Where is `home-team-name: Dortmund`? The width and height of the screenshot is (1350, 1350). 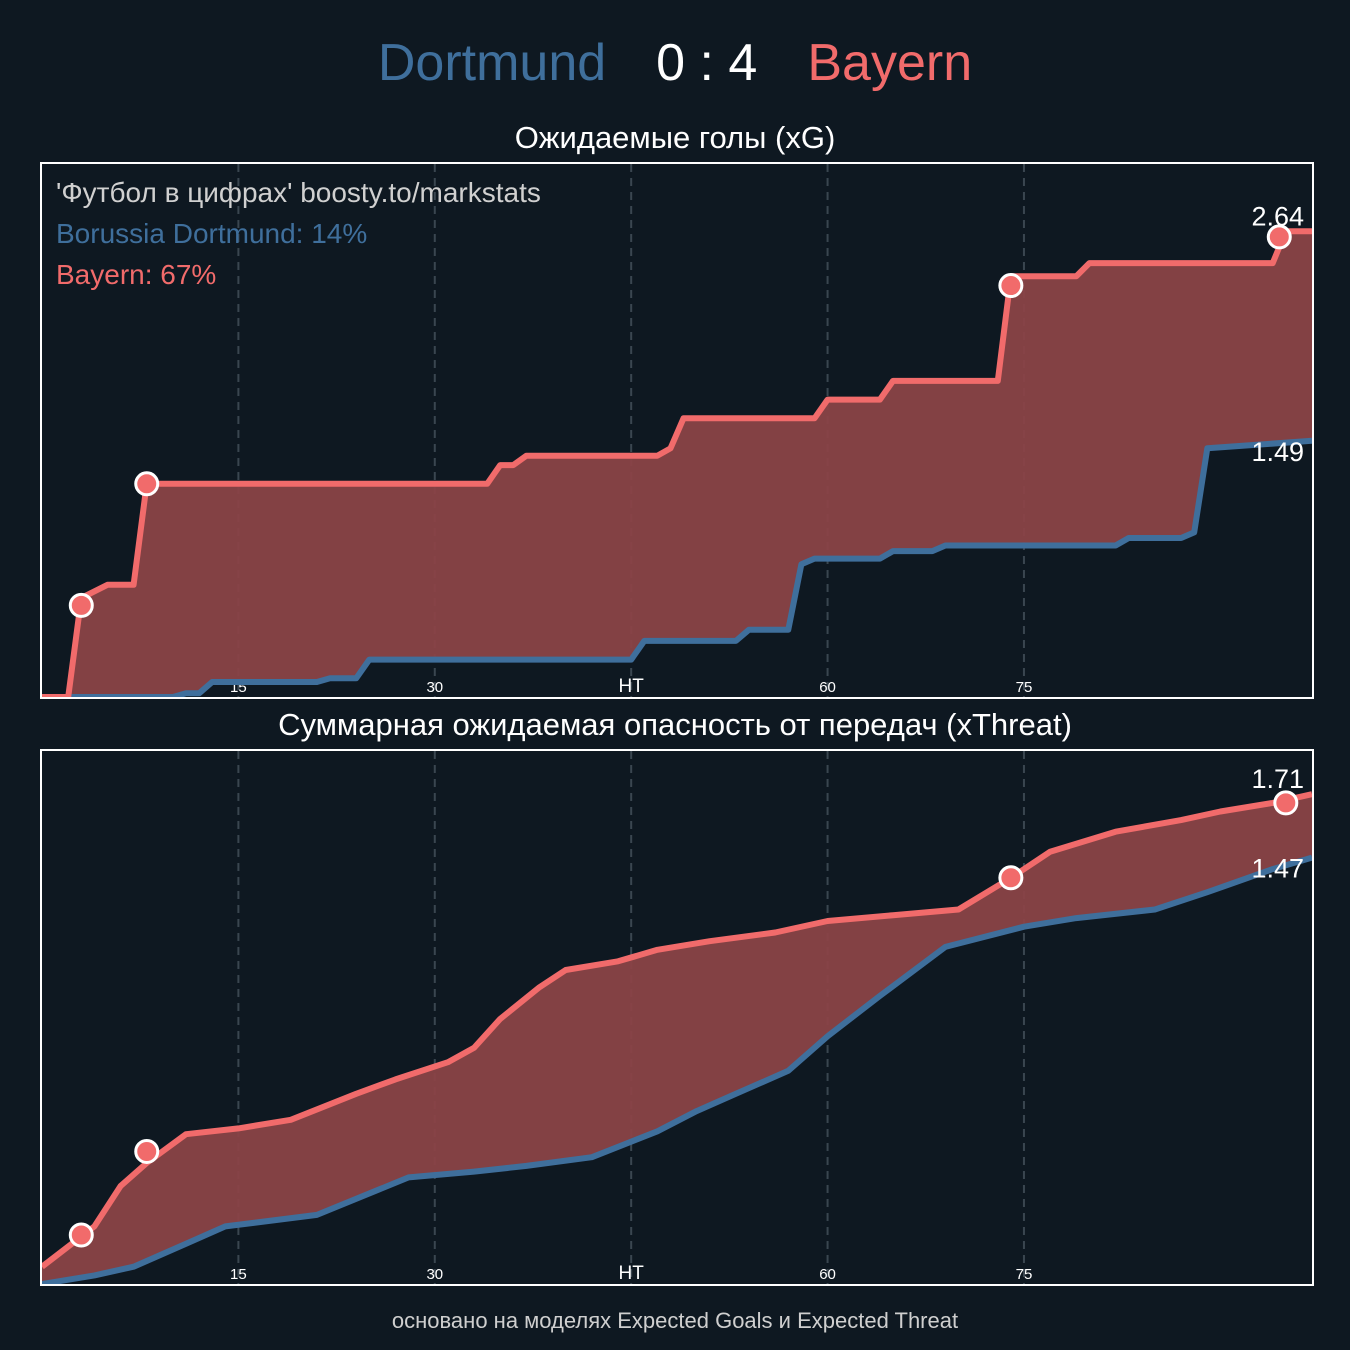 home-team-name: Dortmund is located at coordinates (492, 63).